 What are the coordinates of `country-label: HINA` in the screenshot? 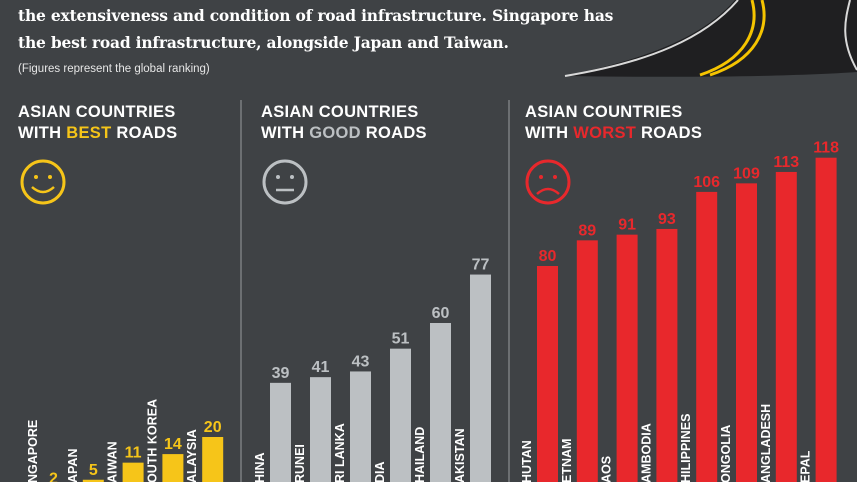 It's located at (260, 467).